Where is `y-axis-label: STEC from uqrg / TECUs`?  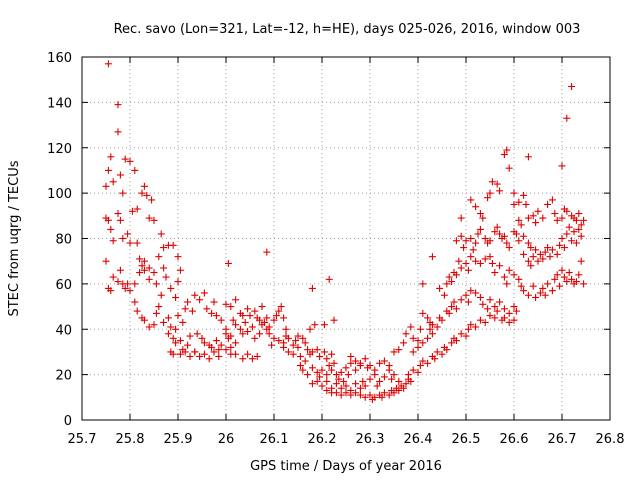 y-axis-label: STEC from uqrg / TECUs is located at coordinates (14, 238).